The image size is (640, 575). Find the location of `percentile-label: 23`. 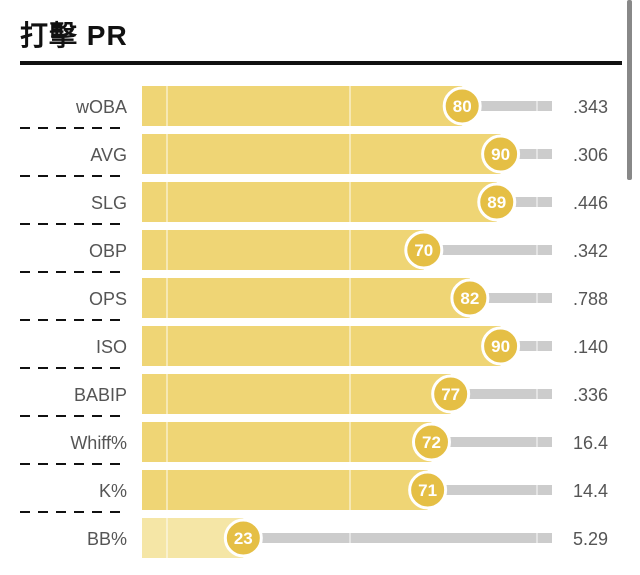

percentile-label: 23 is located at coordinates (243, 538).